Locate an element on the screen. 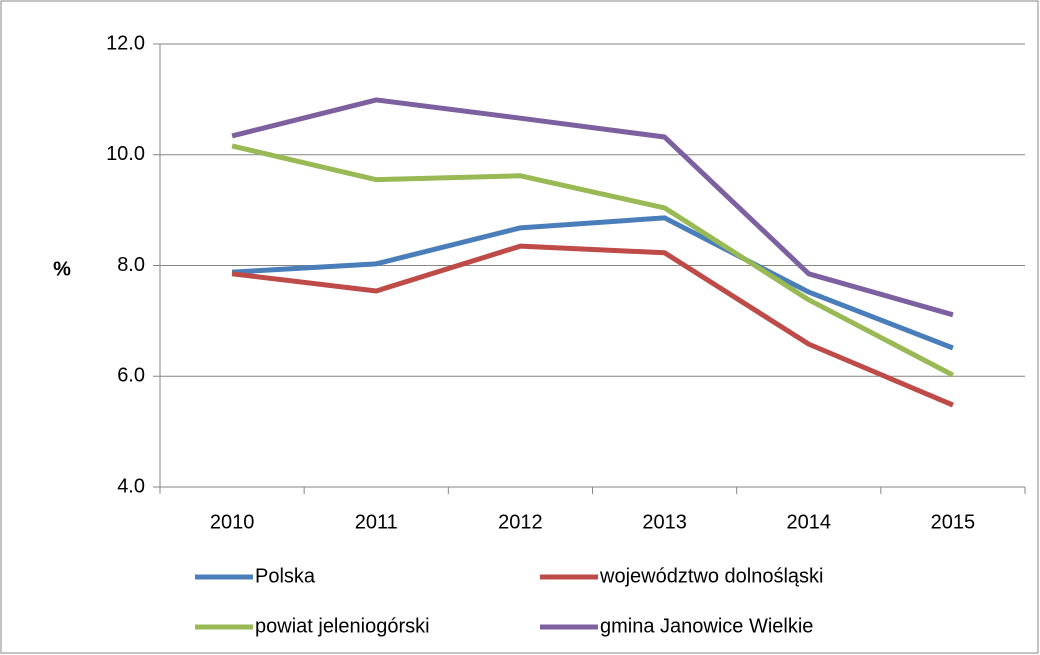  x-tick-label: 2011 is located at coordinates (376, 522).